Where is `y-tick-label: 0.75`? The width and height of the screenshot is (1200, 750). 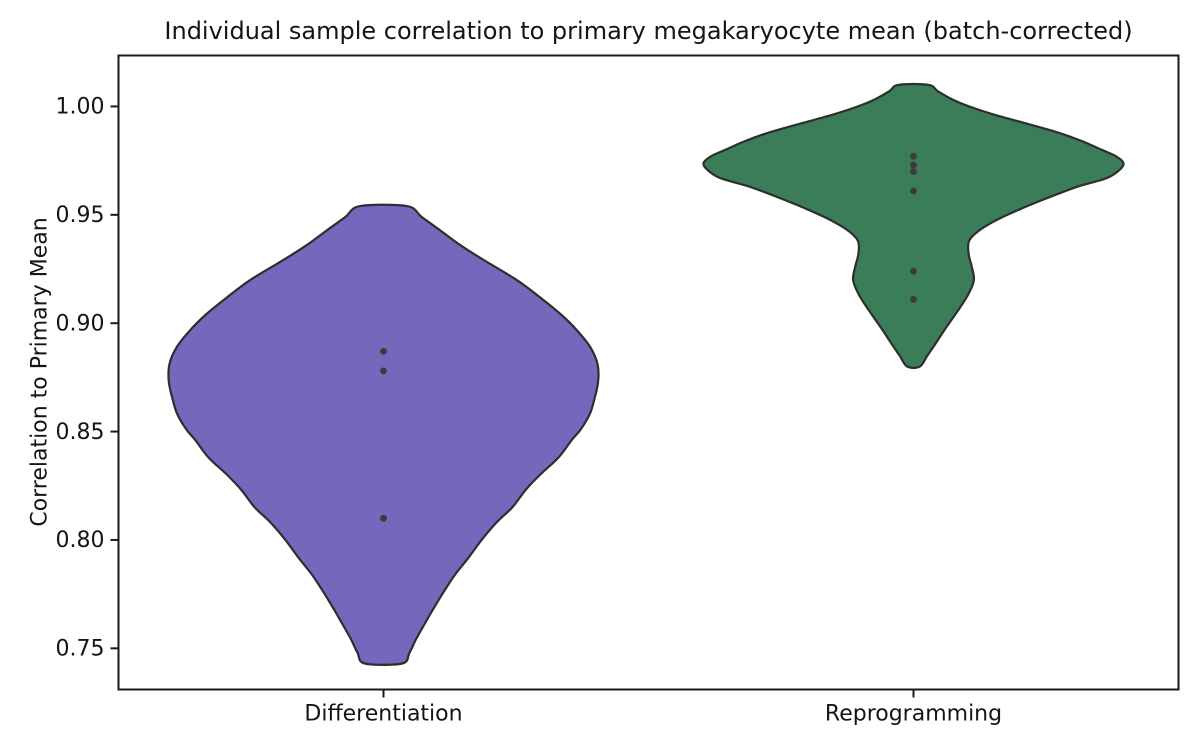 y-tick-label: 0.75 is located at coordinates (80, 649).